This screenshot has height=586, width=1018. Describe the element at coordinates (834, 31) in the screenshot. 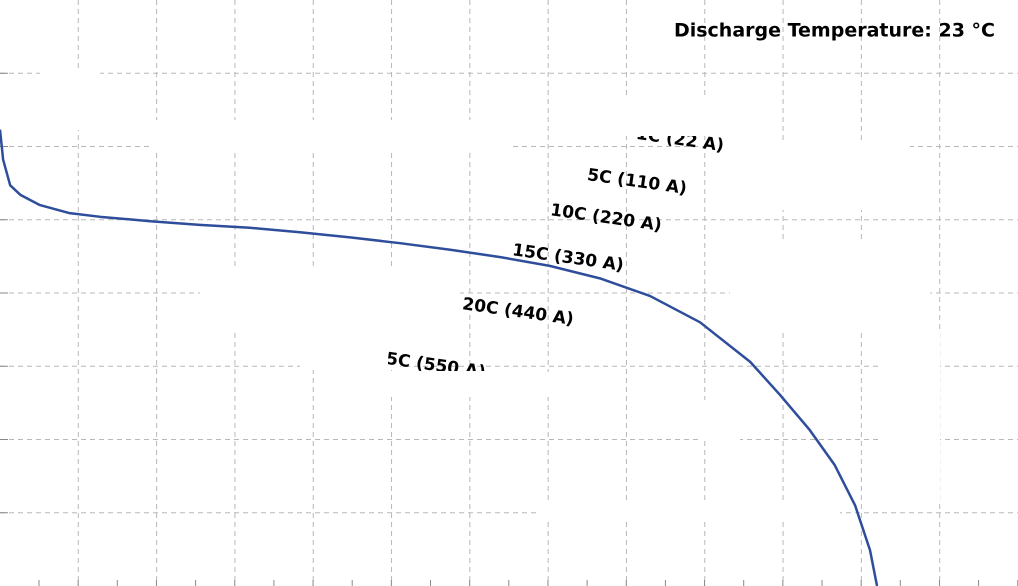

I see `chart-title: Discharge Temperature: 23 °C` at that location.